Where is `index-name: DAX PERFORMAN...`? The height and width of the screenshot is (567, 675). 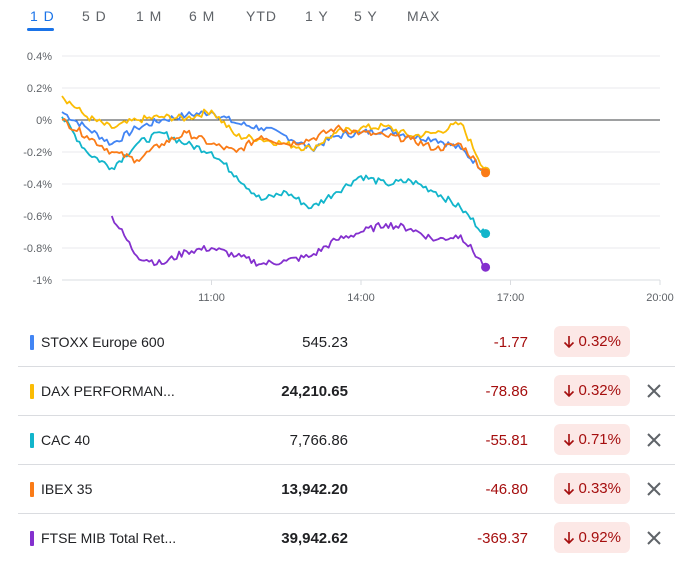
index-name: DAX PERFORMAN... is located at coordinates (108, 391).